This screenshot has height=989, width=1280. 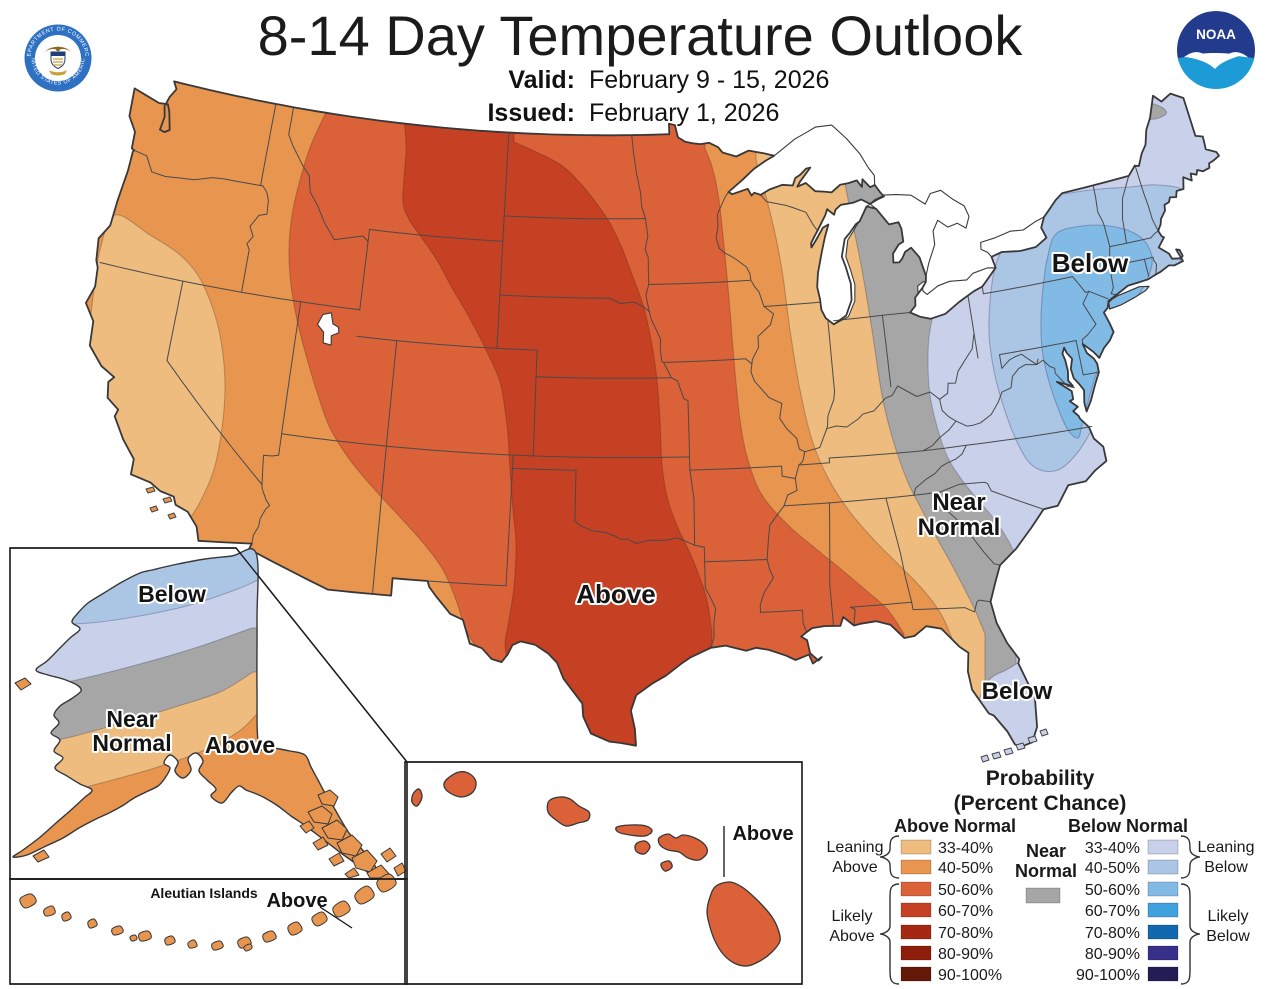 What do you see at coordinates (965, 848) in the screenshot?
I see `legend-label-above-33-40%: 33-40%` at bounding box center [965, 848].